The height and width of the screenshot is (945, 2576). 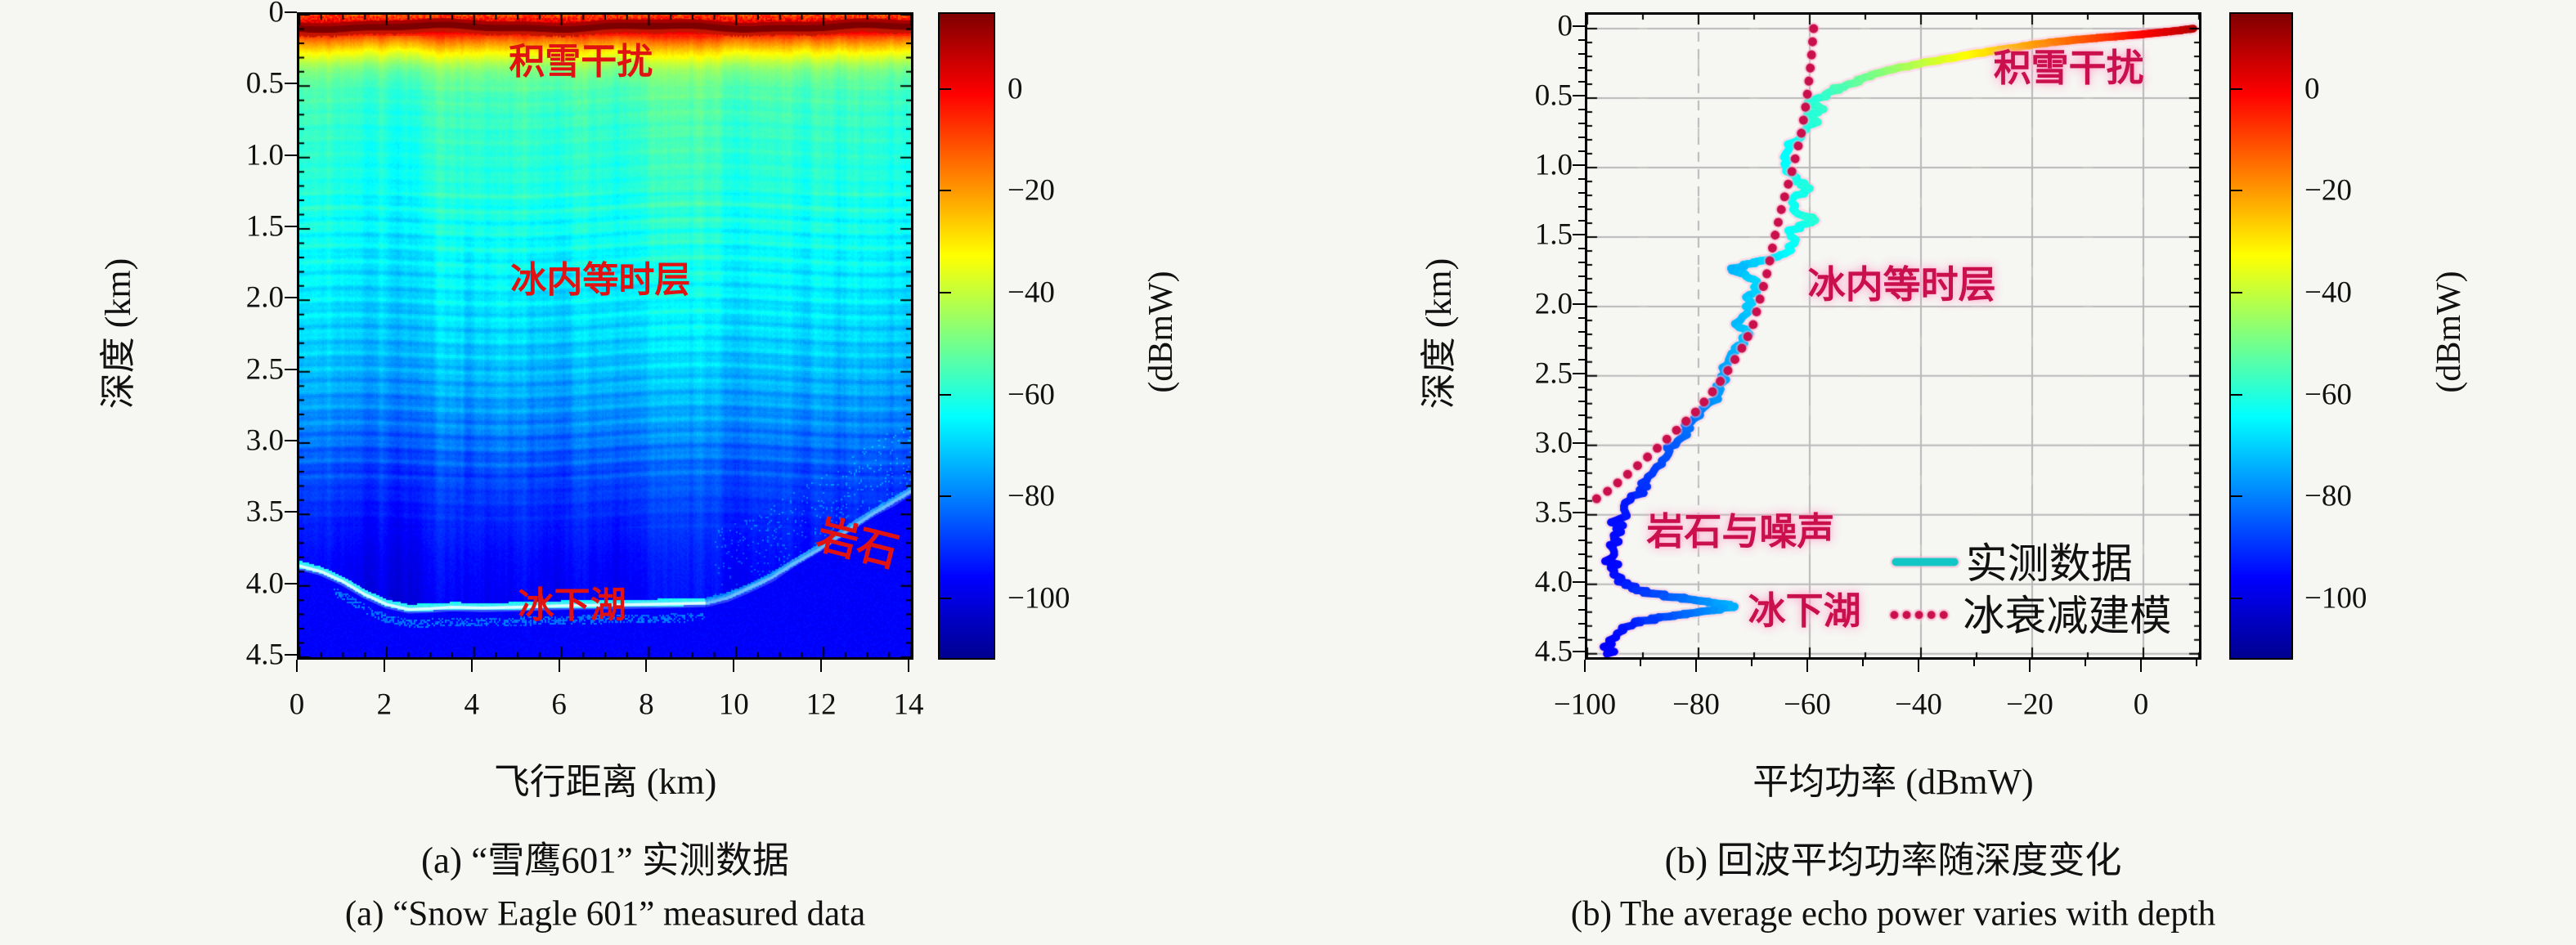 I want to click on annotation-冰内等时层: 冰内等时层, so click(x=600, y=280).